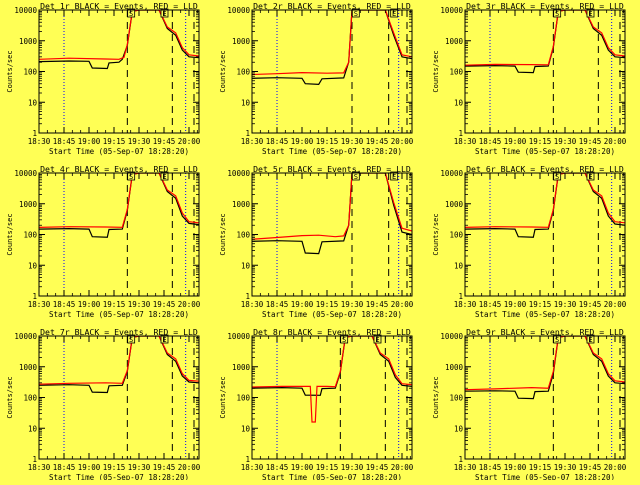  I want to click on panel-title: Det 9r BLACK = Events, RED = LLD, so click(545, 332).